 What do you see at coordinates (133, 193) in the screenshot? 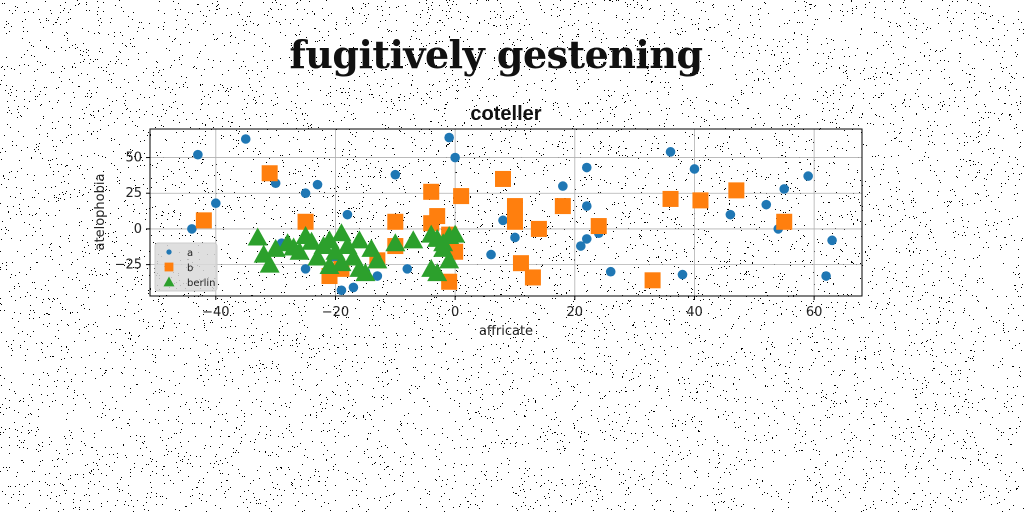
I see `y-tick-label: 25` at bounding box center [133, 193].